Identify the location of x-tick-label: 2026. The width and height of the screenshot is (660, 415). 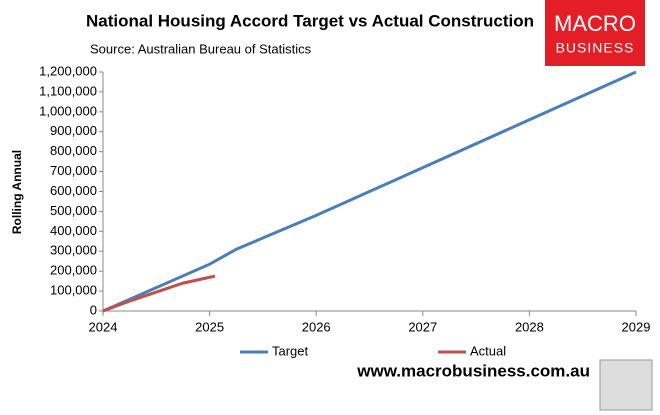
(316, 326).